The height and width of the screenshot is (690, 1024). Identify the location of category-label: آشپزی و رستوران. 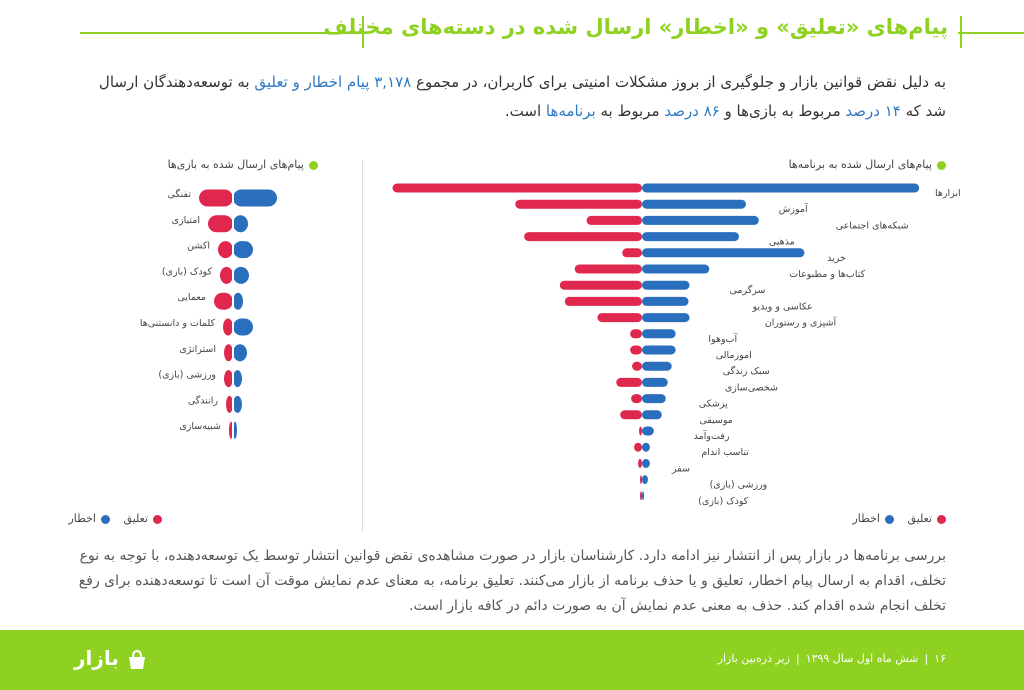
(801, 322).